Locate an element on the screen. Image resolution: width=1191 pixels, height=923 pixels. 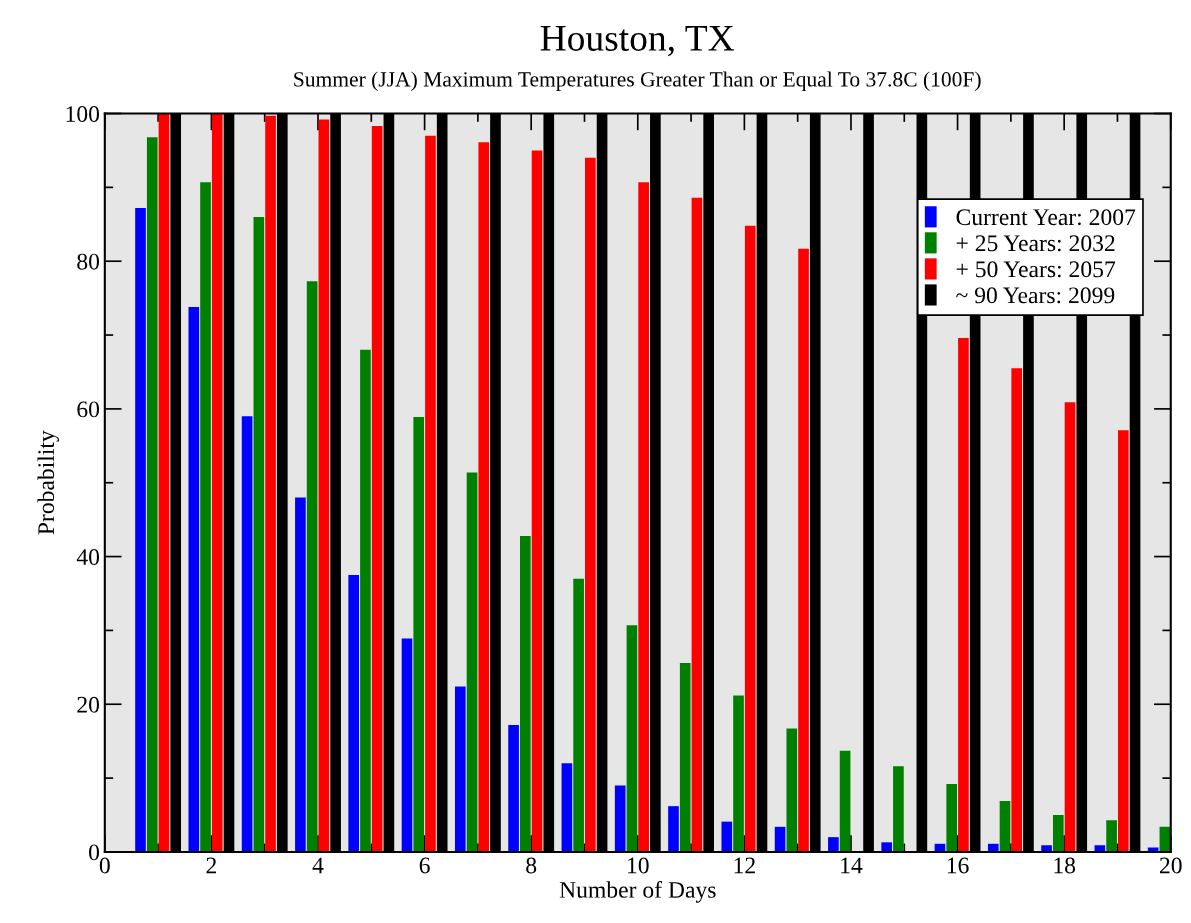
x-tick-label: 6 is located at coordinates (424, 865).